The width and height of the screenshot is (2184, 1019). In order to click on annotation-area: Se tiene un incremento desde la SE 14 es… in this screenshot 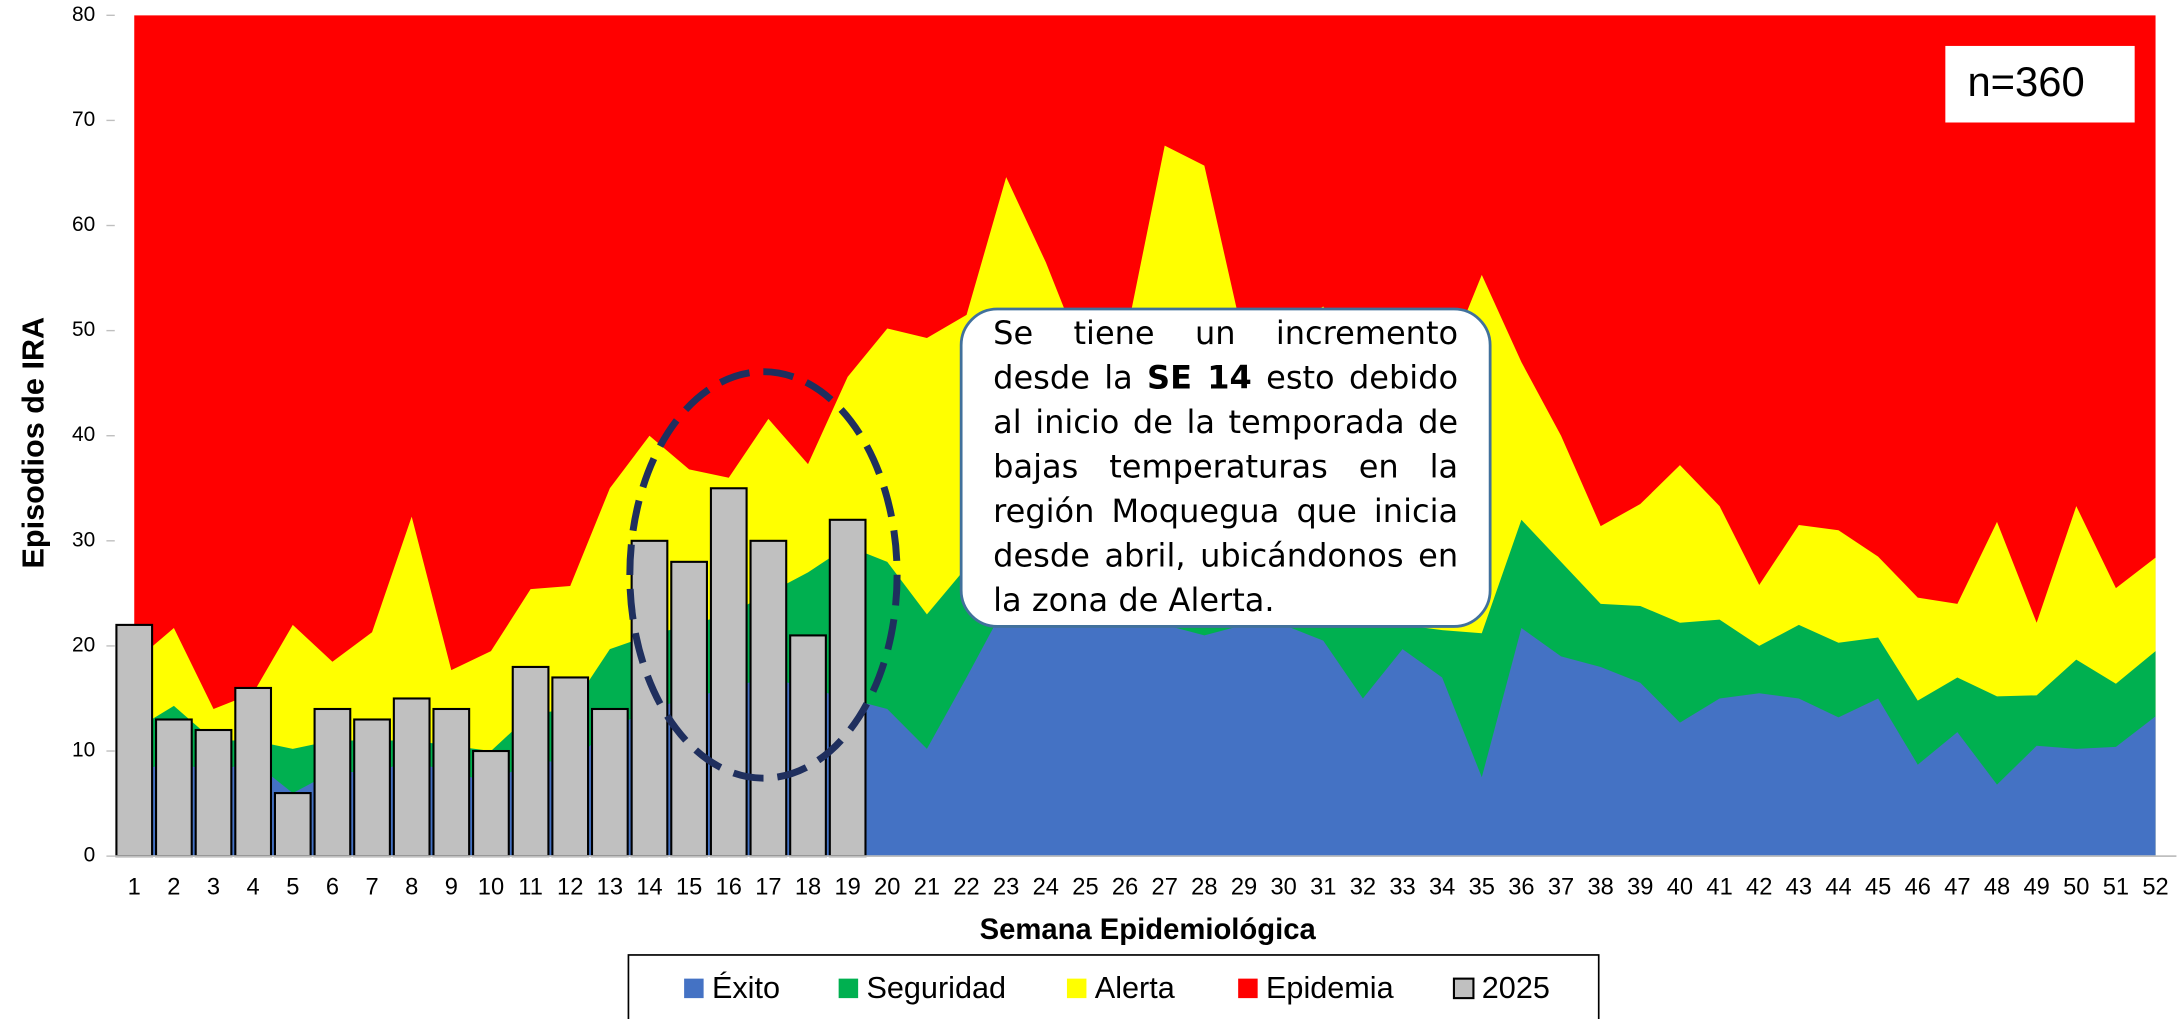, I will do `click(1225, 468)`.